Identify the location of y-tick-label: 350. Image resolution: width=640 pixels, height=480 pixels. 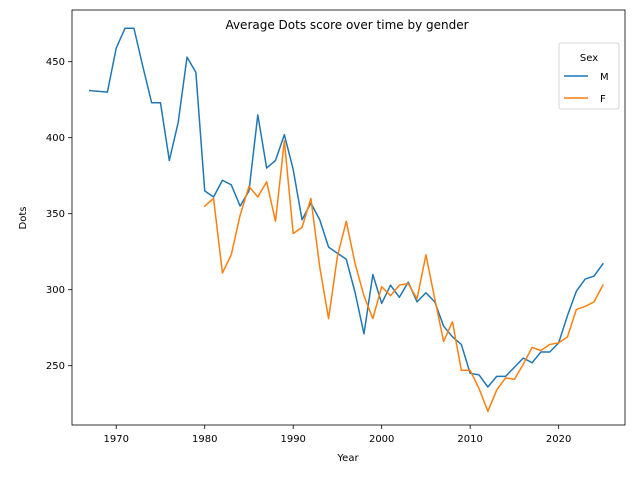
(55, 214).